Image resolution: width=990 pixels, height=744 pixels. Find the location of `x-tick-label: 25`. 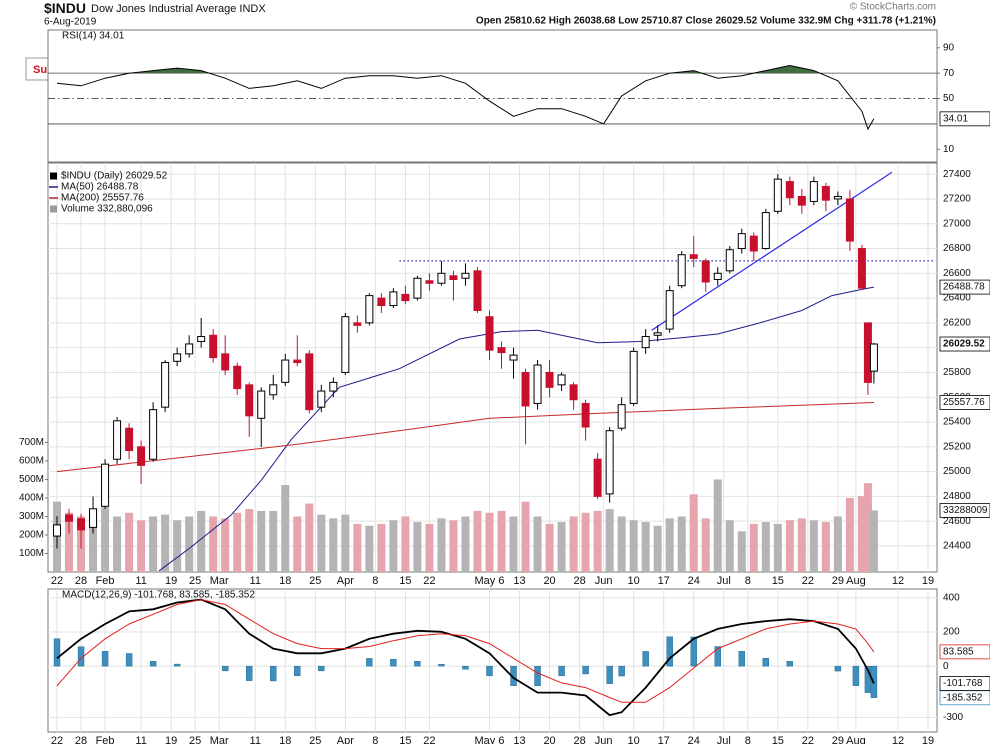

x-tick-label: 25 is located at coordinates (195, 739).